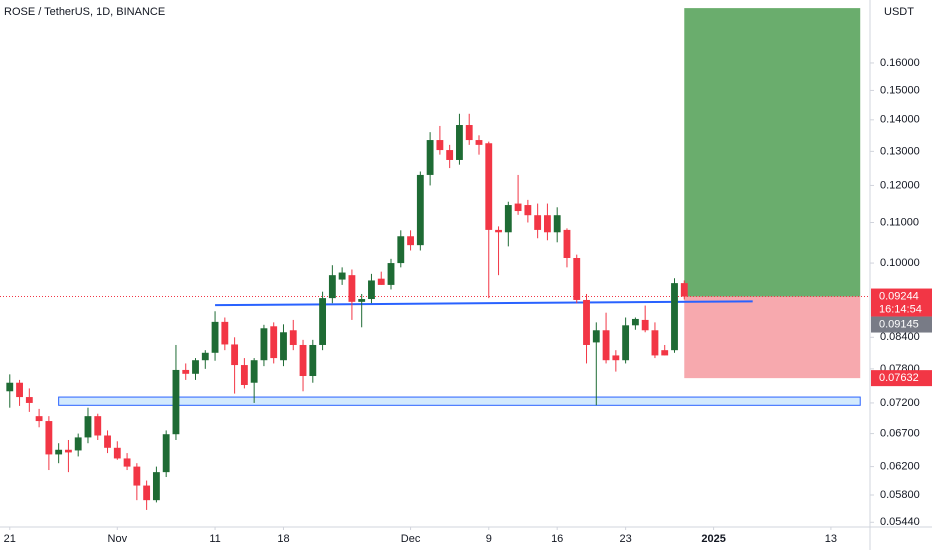 The height and width of the screenshot is (550, 932). What do you see at coordinates (900, 522) in the screenshot?
I see `y-tick-label: 0.05440` at bounding box center [900, 522].